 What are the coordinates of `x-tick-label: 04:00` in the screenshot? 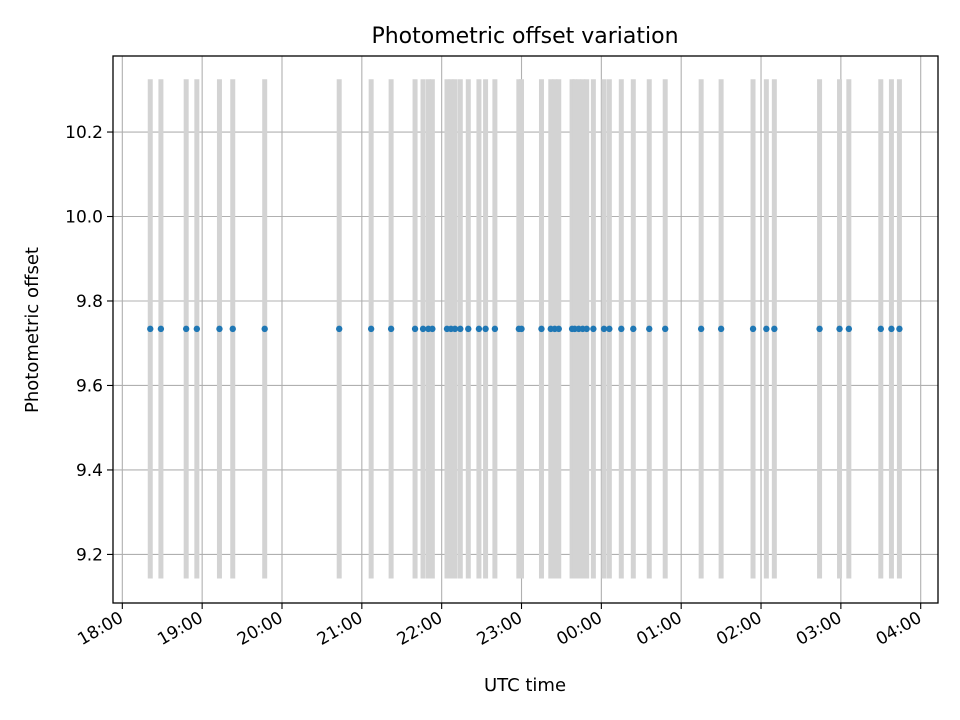 It's located at (899, 629).